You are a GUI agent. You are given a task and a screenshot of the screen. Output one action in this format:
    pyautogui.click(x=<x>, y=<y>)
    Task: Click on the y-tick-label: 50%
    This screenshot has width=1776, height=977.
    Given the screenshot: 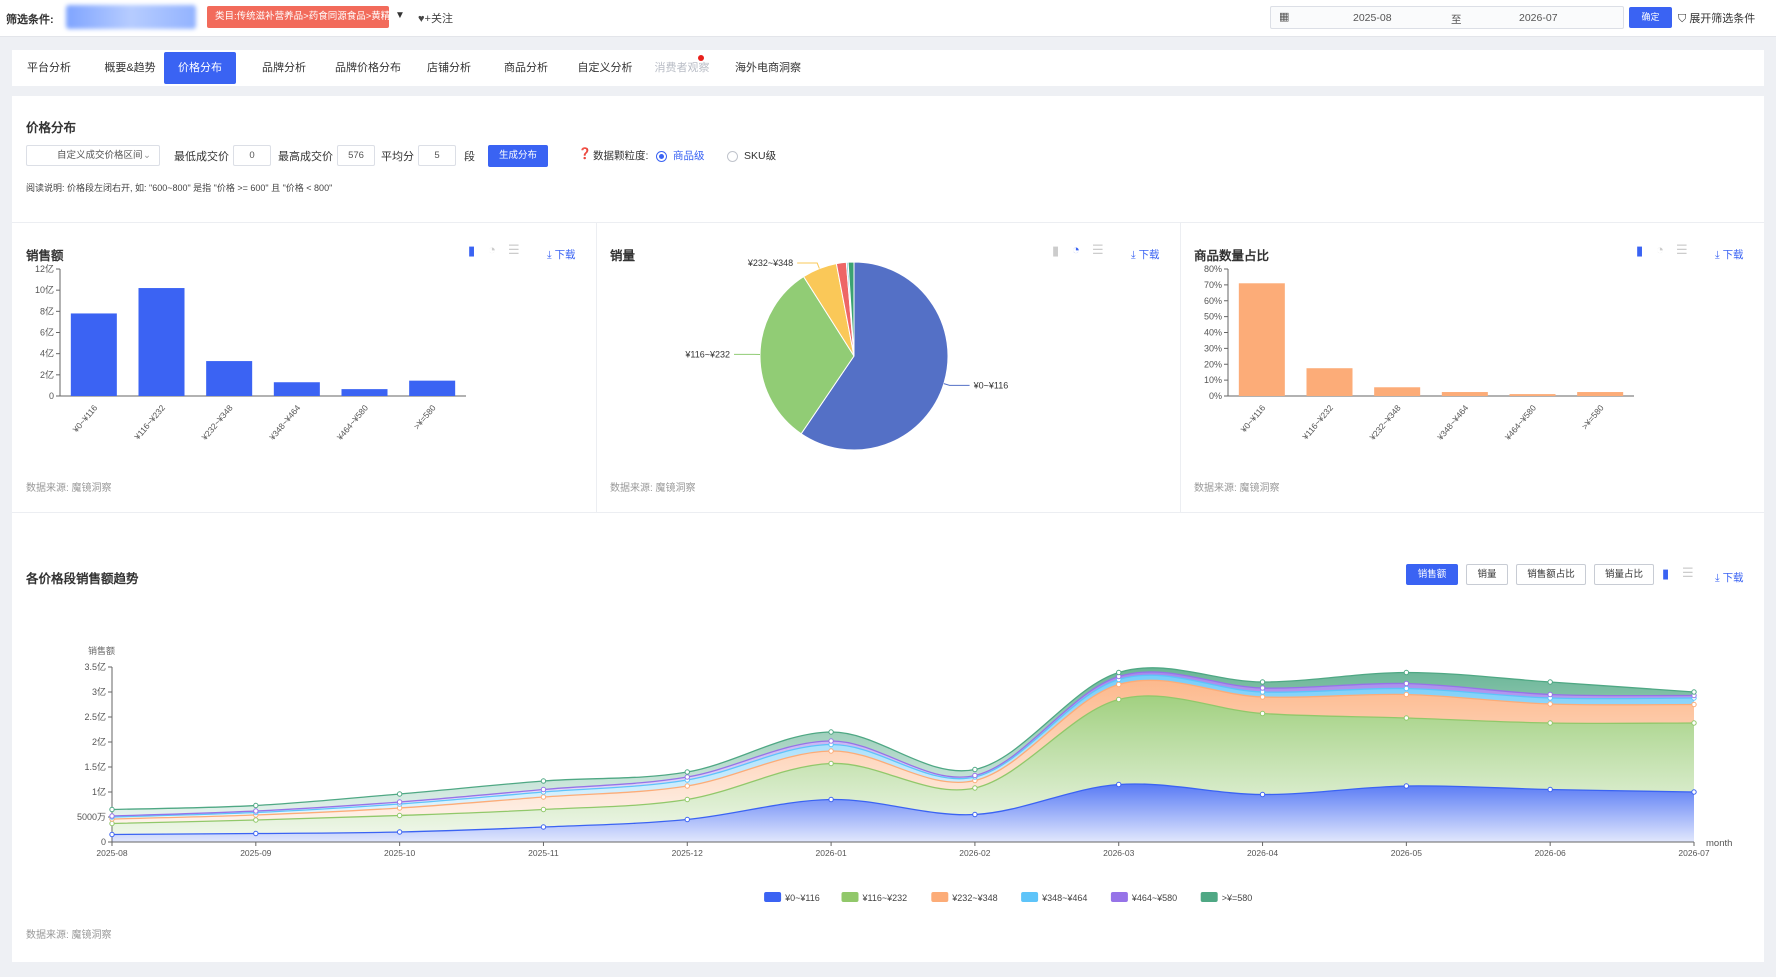 What is the action you would take?
    pyautogui.click(x=1213, y=317)
    